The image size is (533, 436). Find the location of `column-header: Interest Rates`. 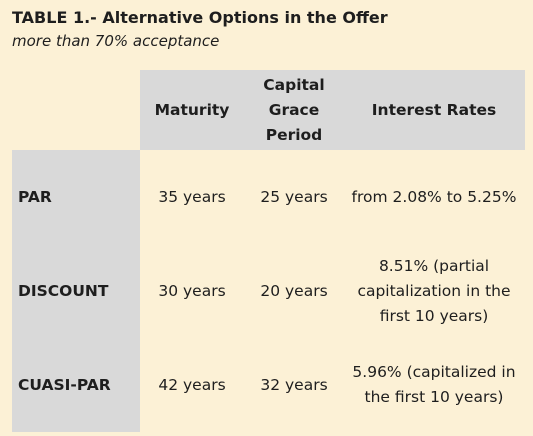

column-header: Interest Rates is located at coordinates (434, 109).